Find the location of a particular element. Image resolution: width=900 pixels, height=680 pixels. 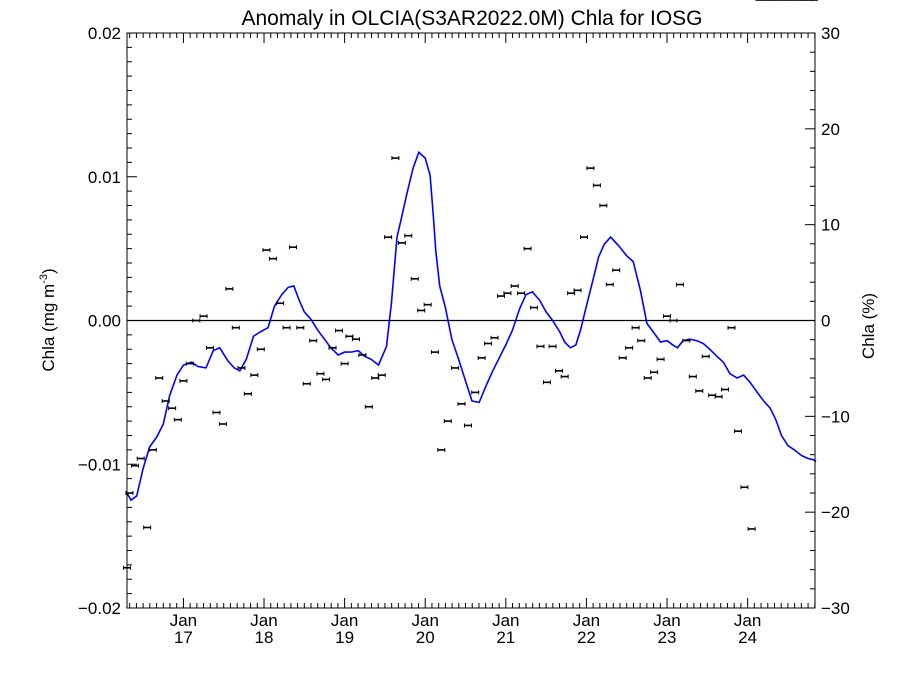

y-right-tick-label: 20 is located at coordinates (830, 129).